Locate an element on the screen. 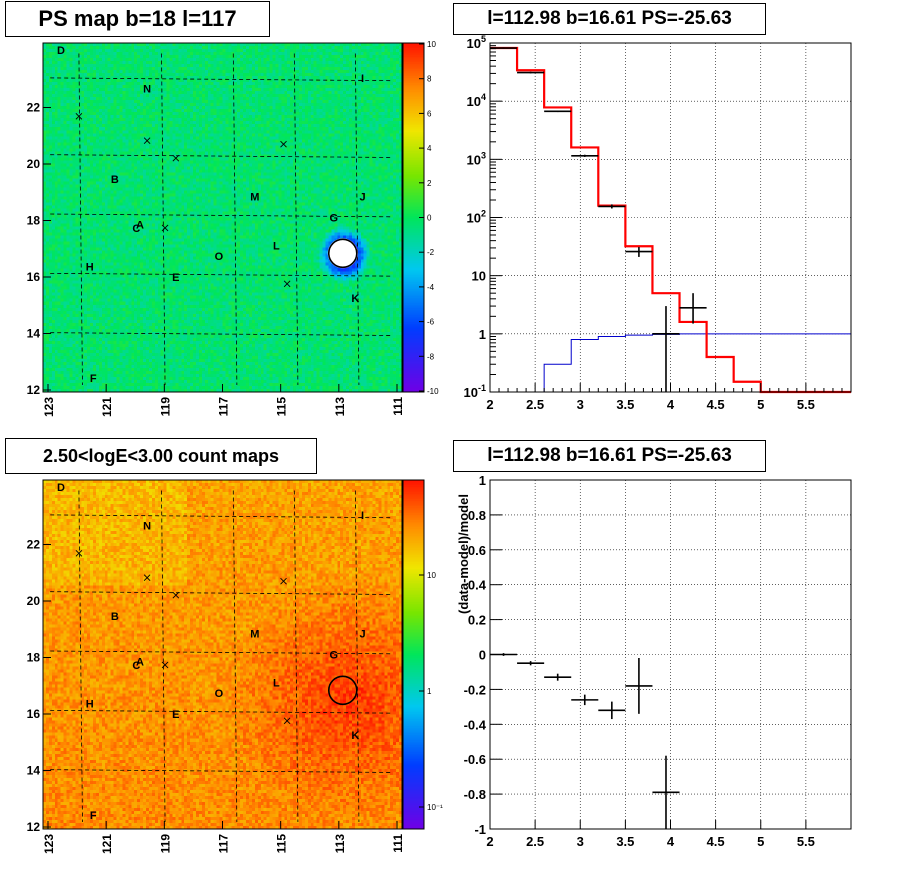  source-label-b: B is located at coordinates (115, 617).